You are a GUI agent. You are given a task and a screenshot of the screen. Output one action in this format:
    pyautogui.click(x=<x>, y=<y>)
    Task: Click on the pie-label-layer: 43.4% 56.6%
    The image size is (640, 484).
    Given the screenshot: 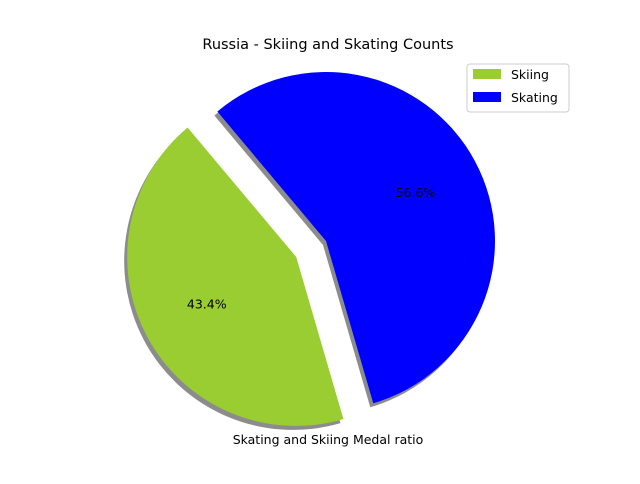 What is the action you would take?
    pyautogui.click(x=311, y=248)
    